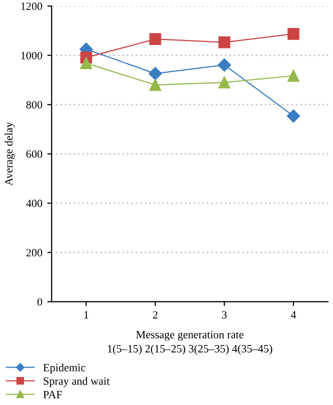 The image size is (333, 405). What do you see at coordinates (52, 394) in the screenshot?
I see `legend-label: PAF` at bounding box center [52, 394].